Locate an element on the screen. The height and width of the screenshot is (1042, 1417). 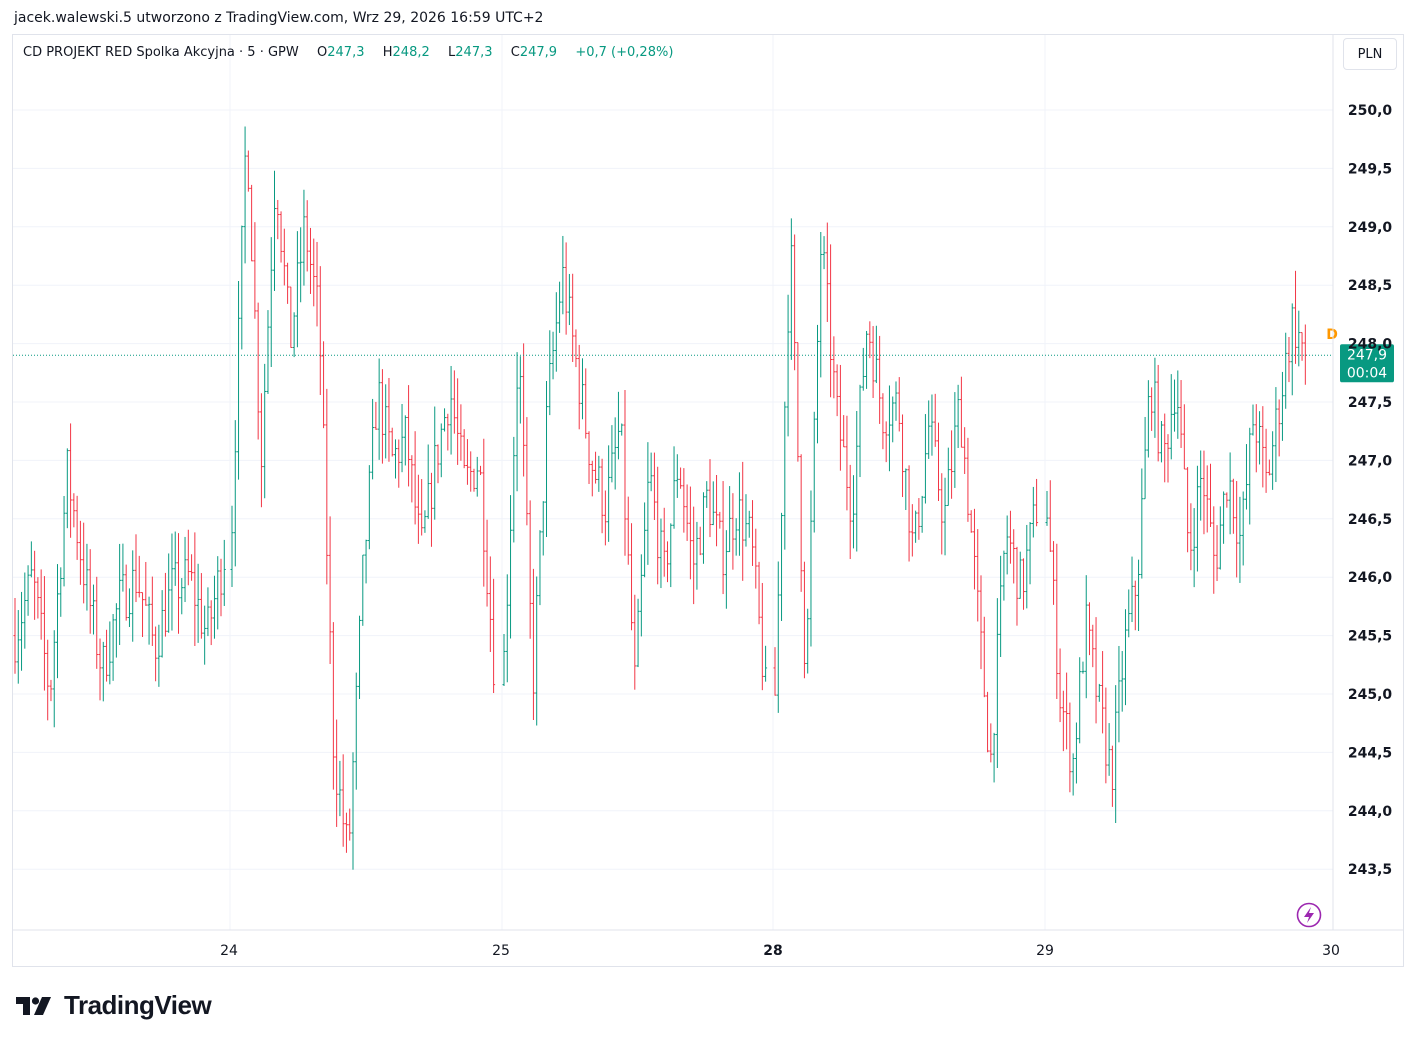
high-value: 248,2 is located at coordinates (411, 52).